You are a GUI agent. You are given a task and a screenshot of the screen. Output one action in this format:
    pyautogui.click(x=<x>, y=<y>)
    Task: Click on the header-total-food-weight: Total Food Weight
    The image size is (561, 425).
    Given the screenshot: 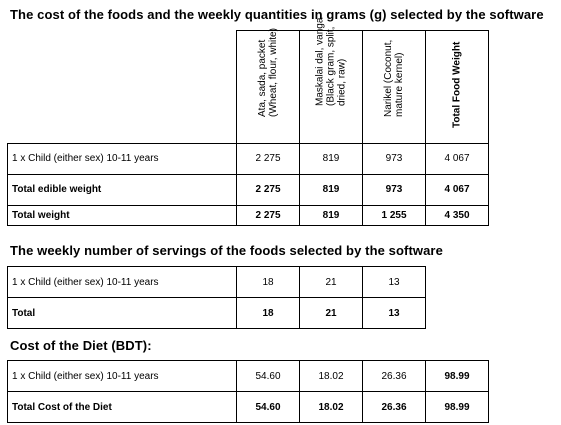 What is the action you would take?
    pyautogui.click(x=457, y=87)
    